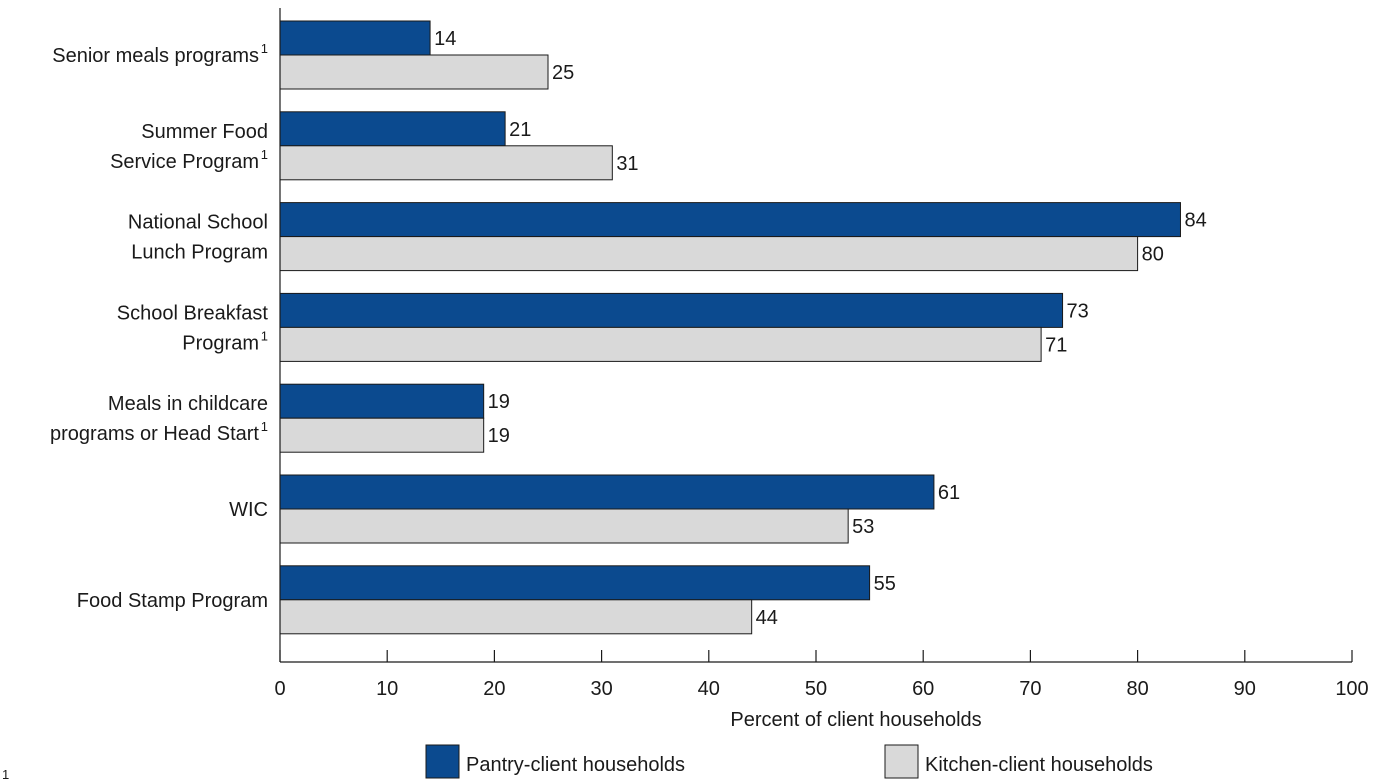 The height and width of the screenshot is (781, 1379). Describe the element at coordinates (189, 147) in the screenshot. I see `category-label: Summer Food Service Program` at that location.